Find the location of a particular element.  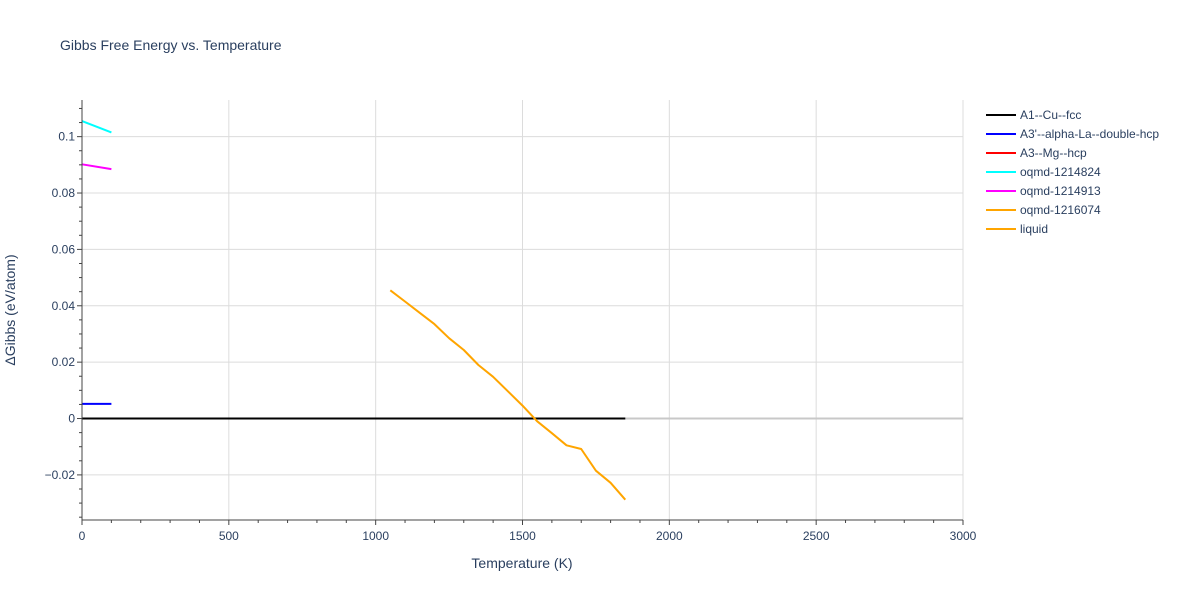

x-axis-label: Temperature (K) is located at coordinates (521, 563).